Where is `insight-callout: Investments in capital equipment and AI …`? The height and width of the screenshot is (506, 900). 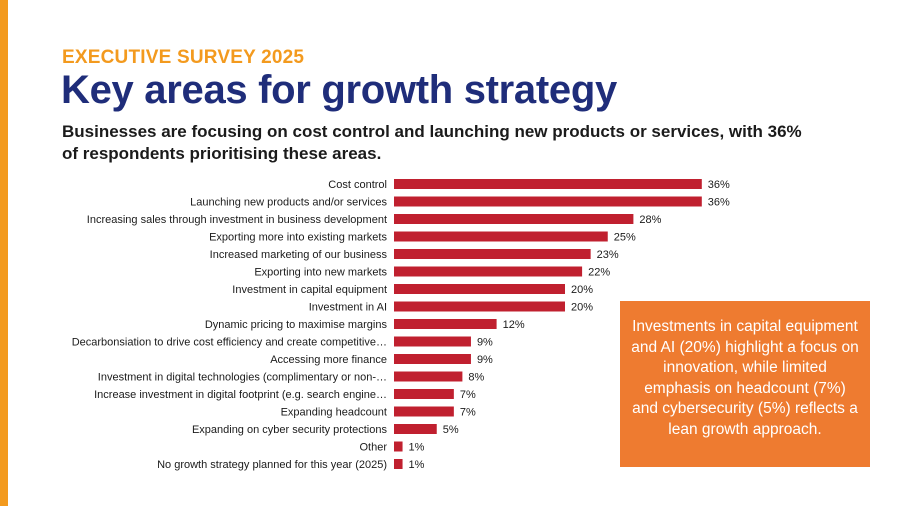 insight-callout: Investments in capital equipment and AI … is located at coordinates (745, 384).